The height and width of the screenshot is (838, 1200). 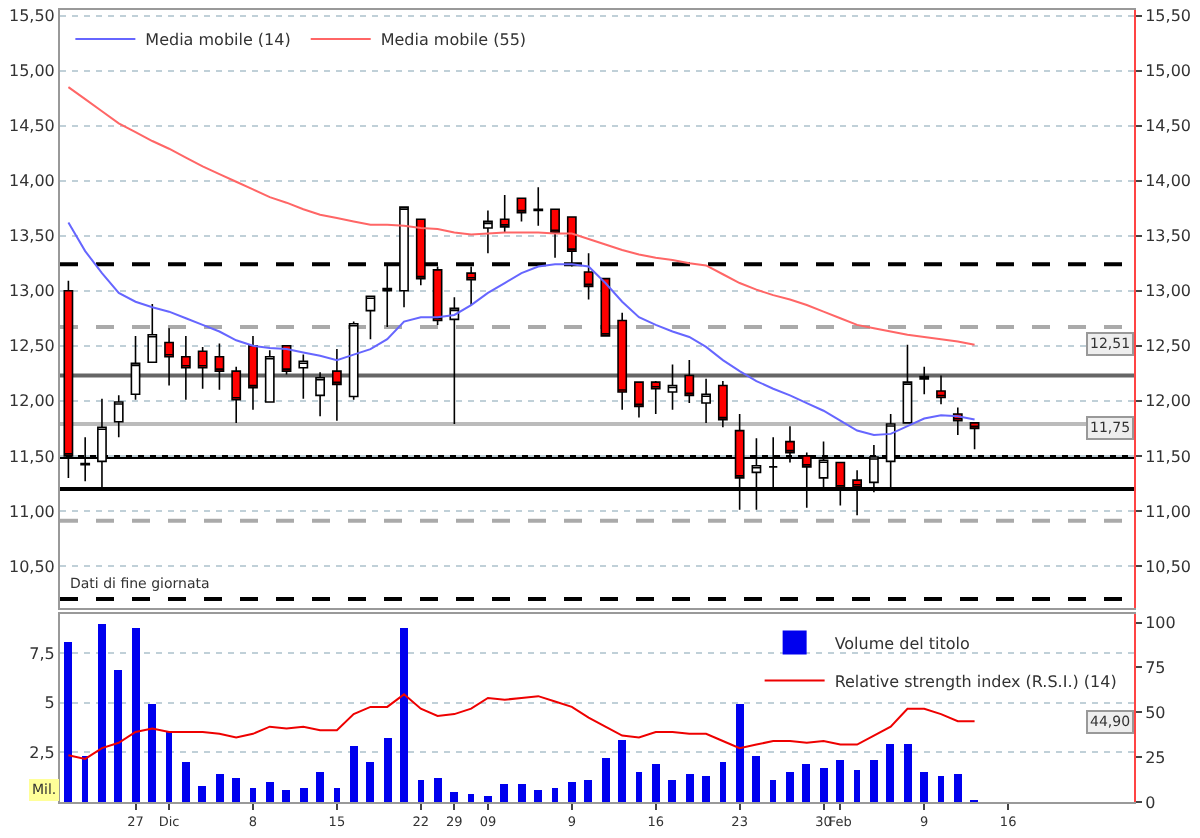 What do you see at coordinates (1168, 126) in the screenshot?
I see `y2-tick-label: 14,50` at bounding box center [1168, 126].